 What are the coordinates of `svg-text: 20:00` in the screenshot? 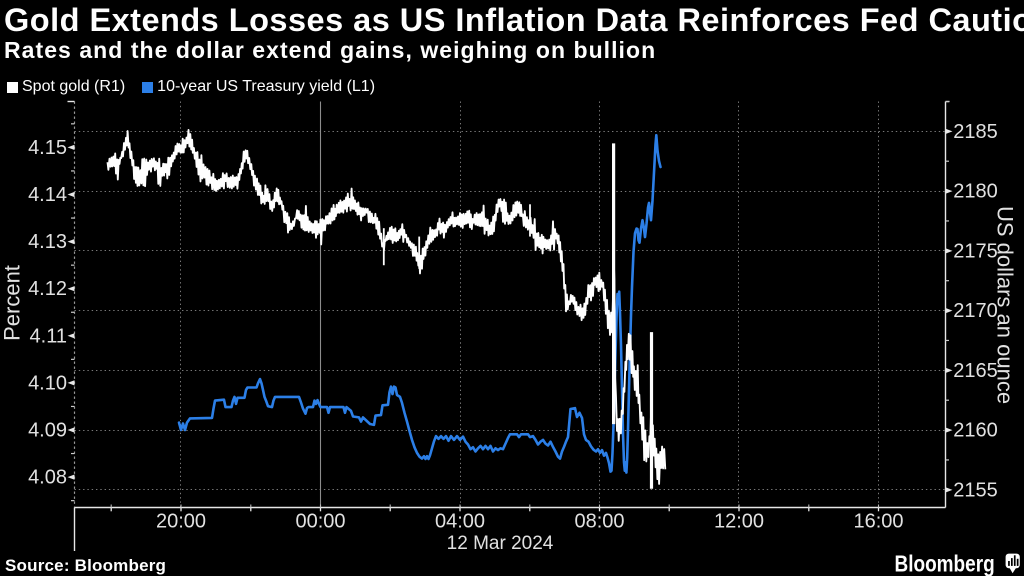 It's located at (181, 521).